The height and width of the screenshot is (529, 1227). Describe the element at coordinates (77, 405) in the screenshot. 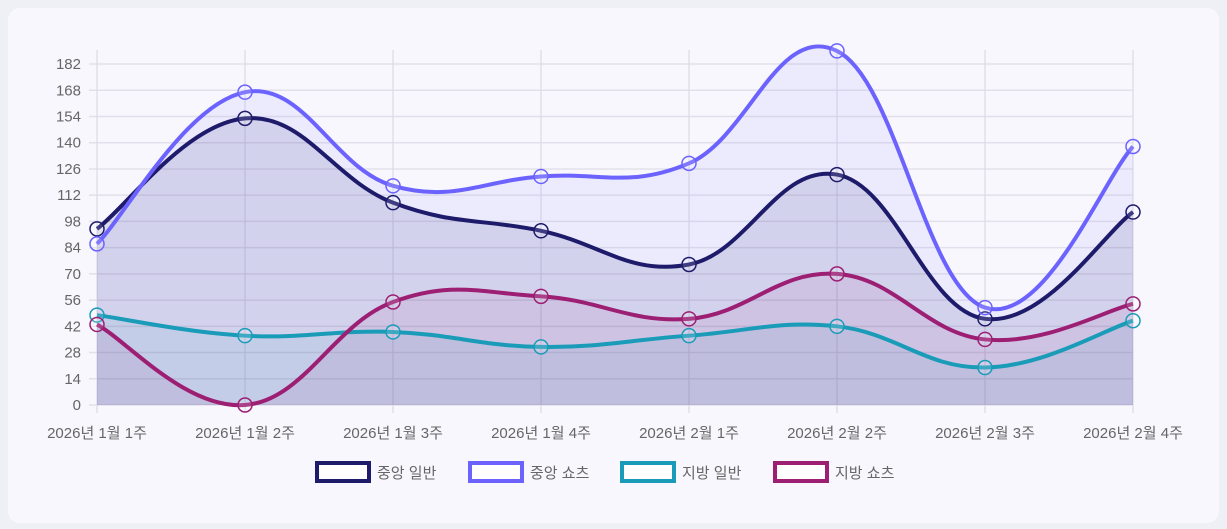

I see `y-tick-label: 0` at that location.